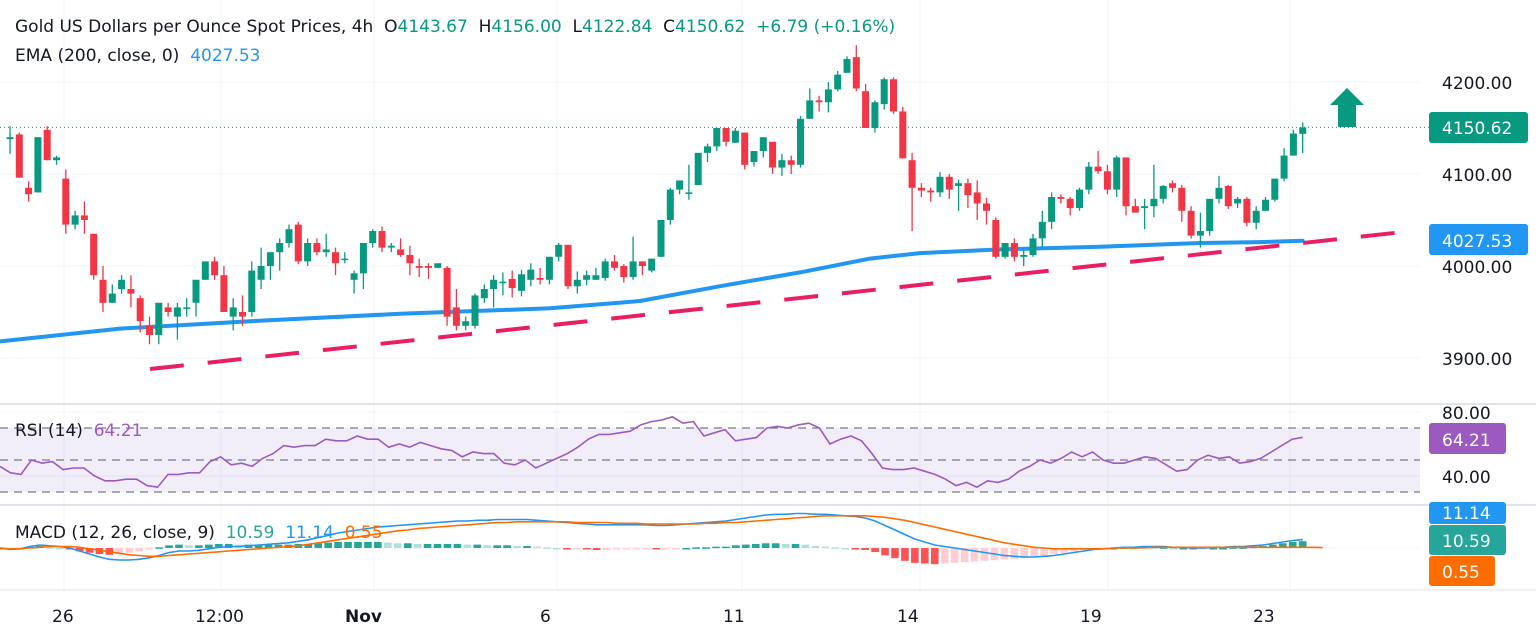 The width and height of the screenshot is (1536, 641). I want to click on price-axis: 4200.00 4100.00 4000.00 3900.00, so click(1477, 222).